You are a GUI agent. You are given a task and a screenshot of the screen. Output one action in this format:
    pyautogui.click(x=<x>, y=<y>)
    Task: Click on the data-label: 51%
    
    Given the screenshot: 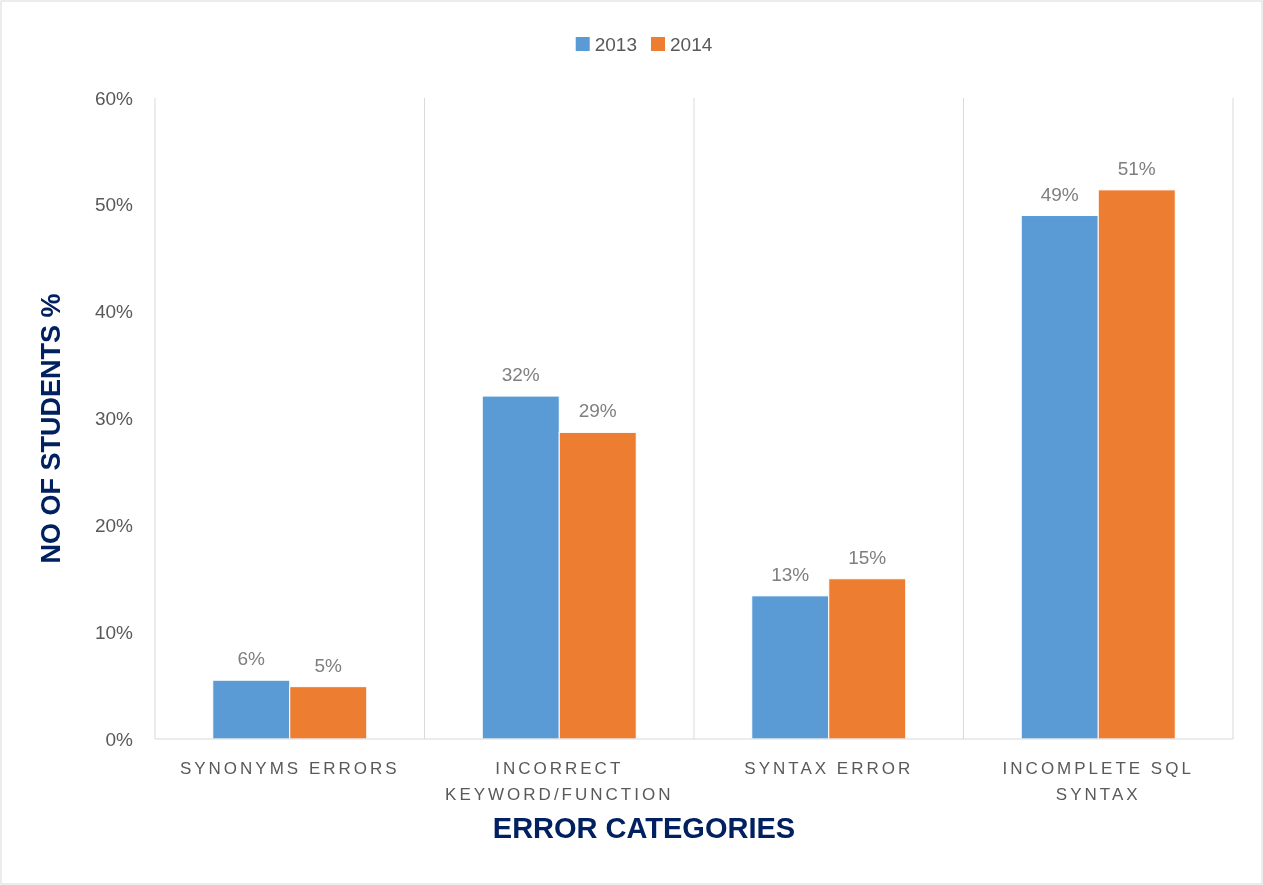 What is the action you would take?
    pyautogui.click(x=1136, y=168)
    